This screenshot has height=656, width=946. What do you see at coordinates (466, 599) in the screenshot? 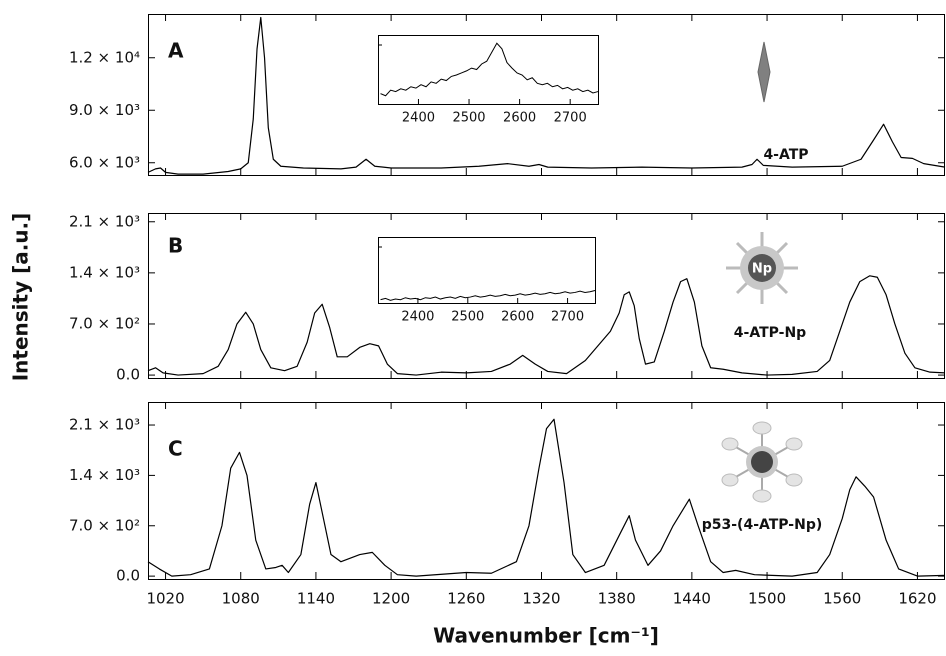
I see `x-tick-label: 1260` at bounding box center [466, 599].